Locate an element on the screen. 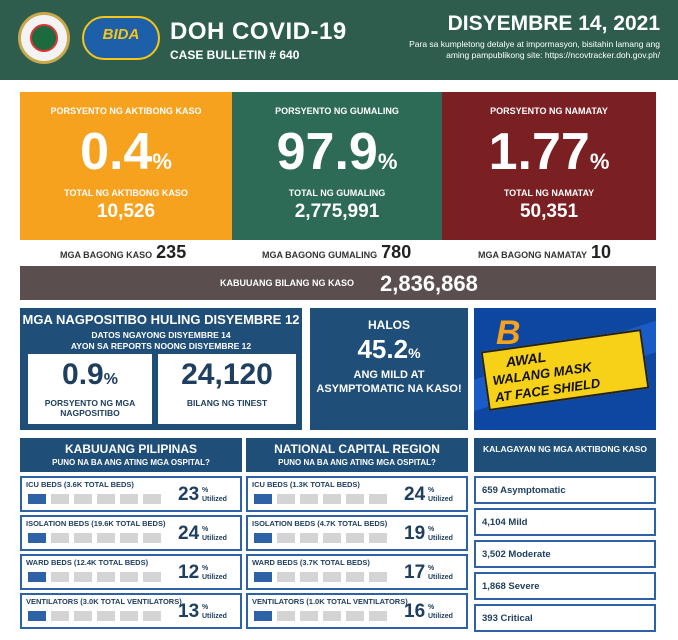  hospital-ph-subtitle: PUNO NA BA ANG ATING MGA OSPITAL? is located at coordinates (131, 462).